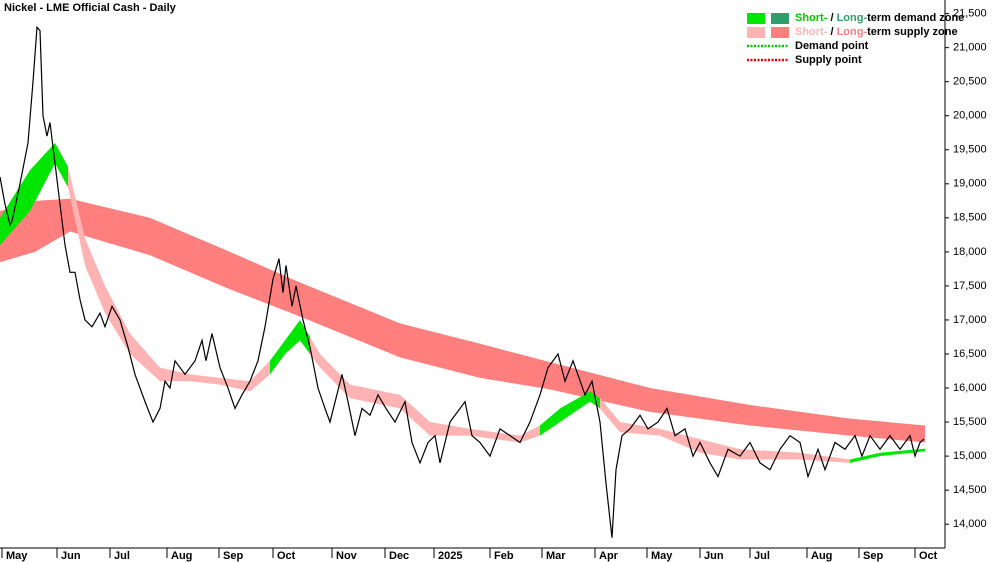 The height and width of the screenshot is (562, 1000). Describe the element at coordinates (970, 218) in the screenshot. I see `y-tick-label: 18,500` at that location.